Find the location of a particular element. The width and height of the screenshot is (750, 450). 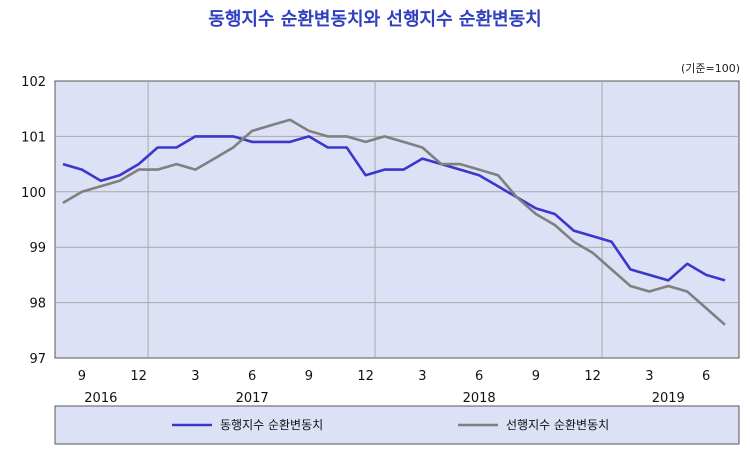

year-label: 2018 is located at coordinates (479, 398).